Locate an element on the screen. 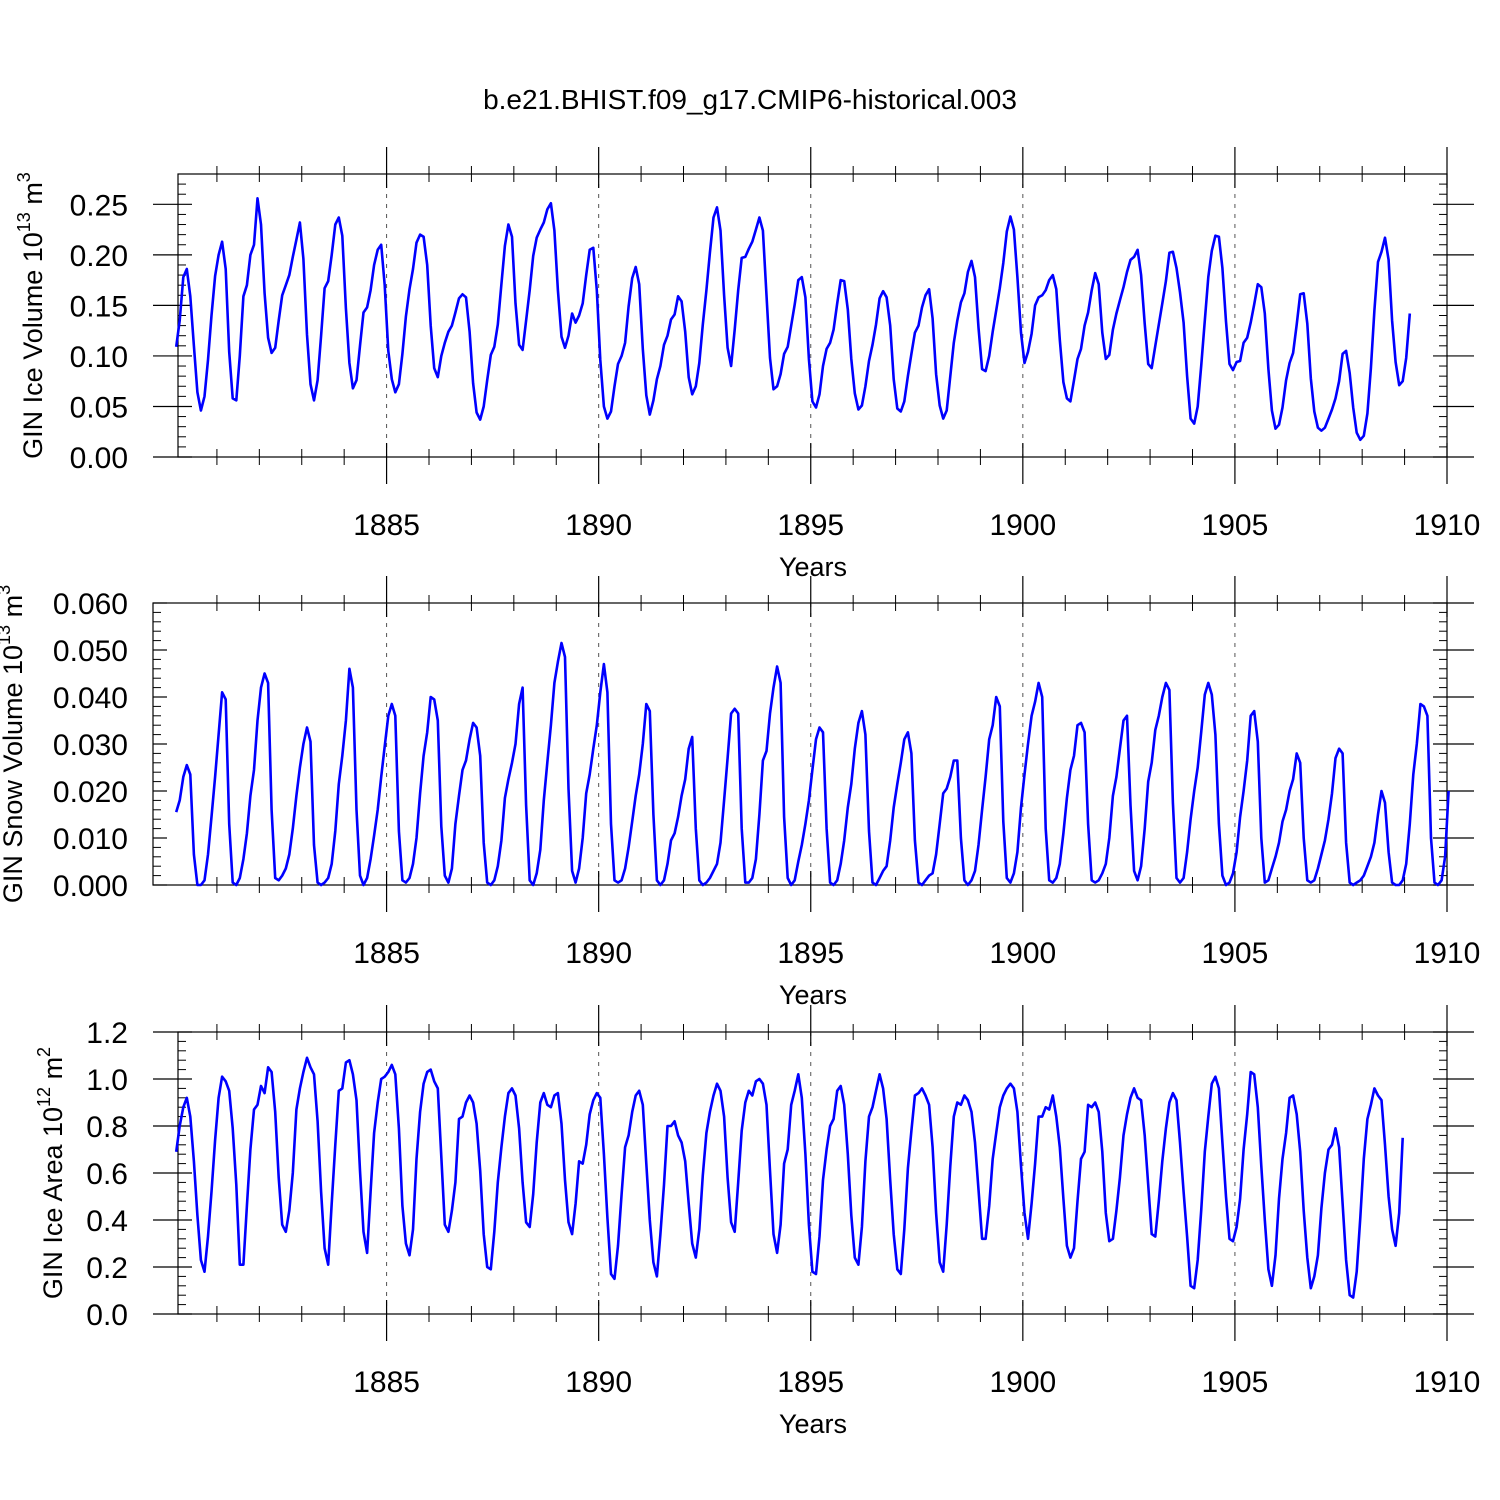 Image resolution: width=1500 pixels, height=1500 pixels. y-tick-label: 0.2 is located at coordinates (107, 1268).